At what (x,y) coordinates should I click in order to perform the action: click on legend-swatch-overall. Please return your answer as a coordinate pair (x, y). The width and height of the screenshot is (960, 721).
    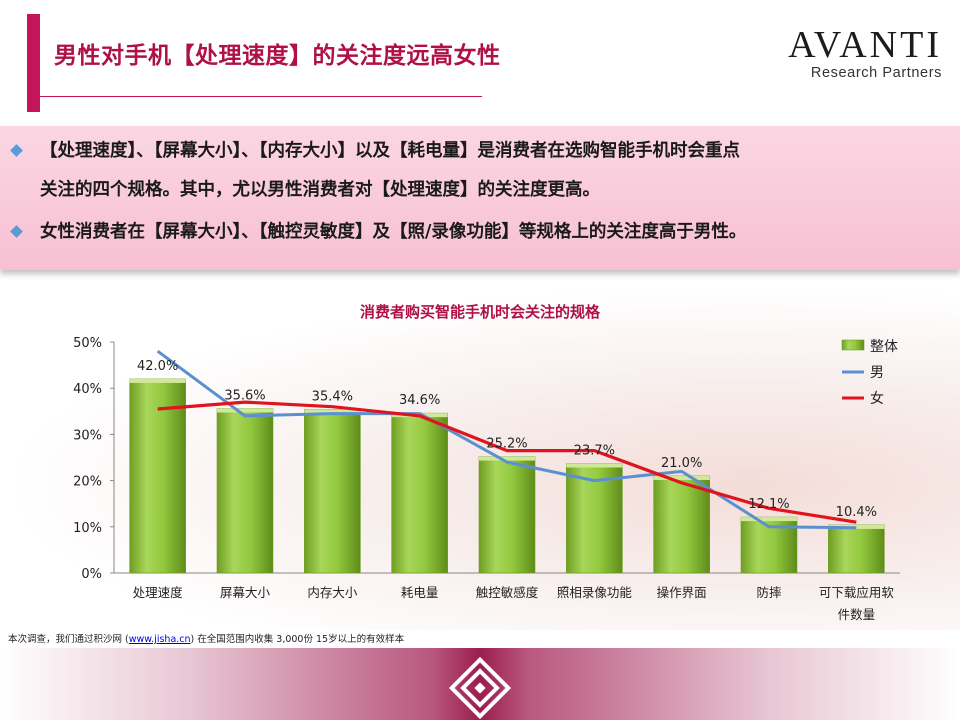
    Looking at the image, I should click on (853, 345).